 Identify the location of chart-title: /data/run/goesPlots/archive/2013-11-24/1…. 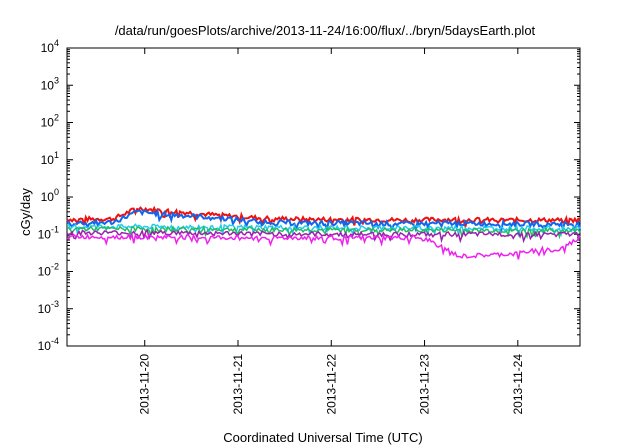
(325, 30).